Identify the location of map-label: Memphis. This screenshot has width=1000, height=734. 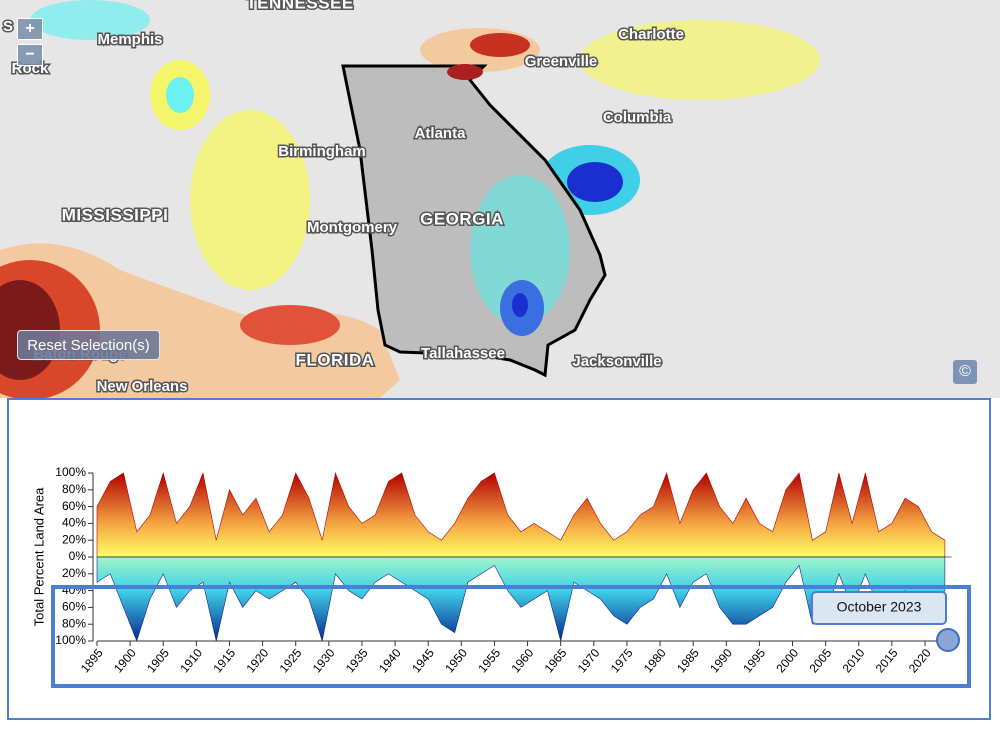
(129, 39).